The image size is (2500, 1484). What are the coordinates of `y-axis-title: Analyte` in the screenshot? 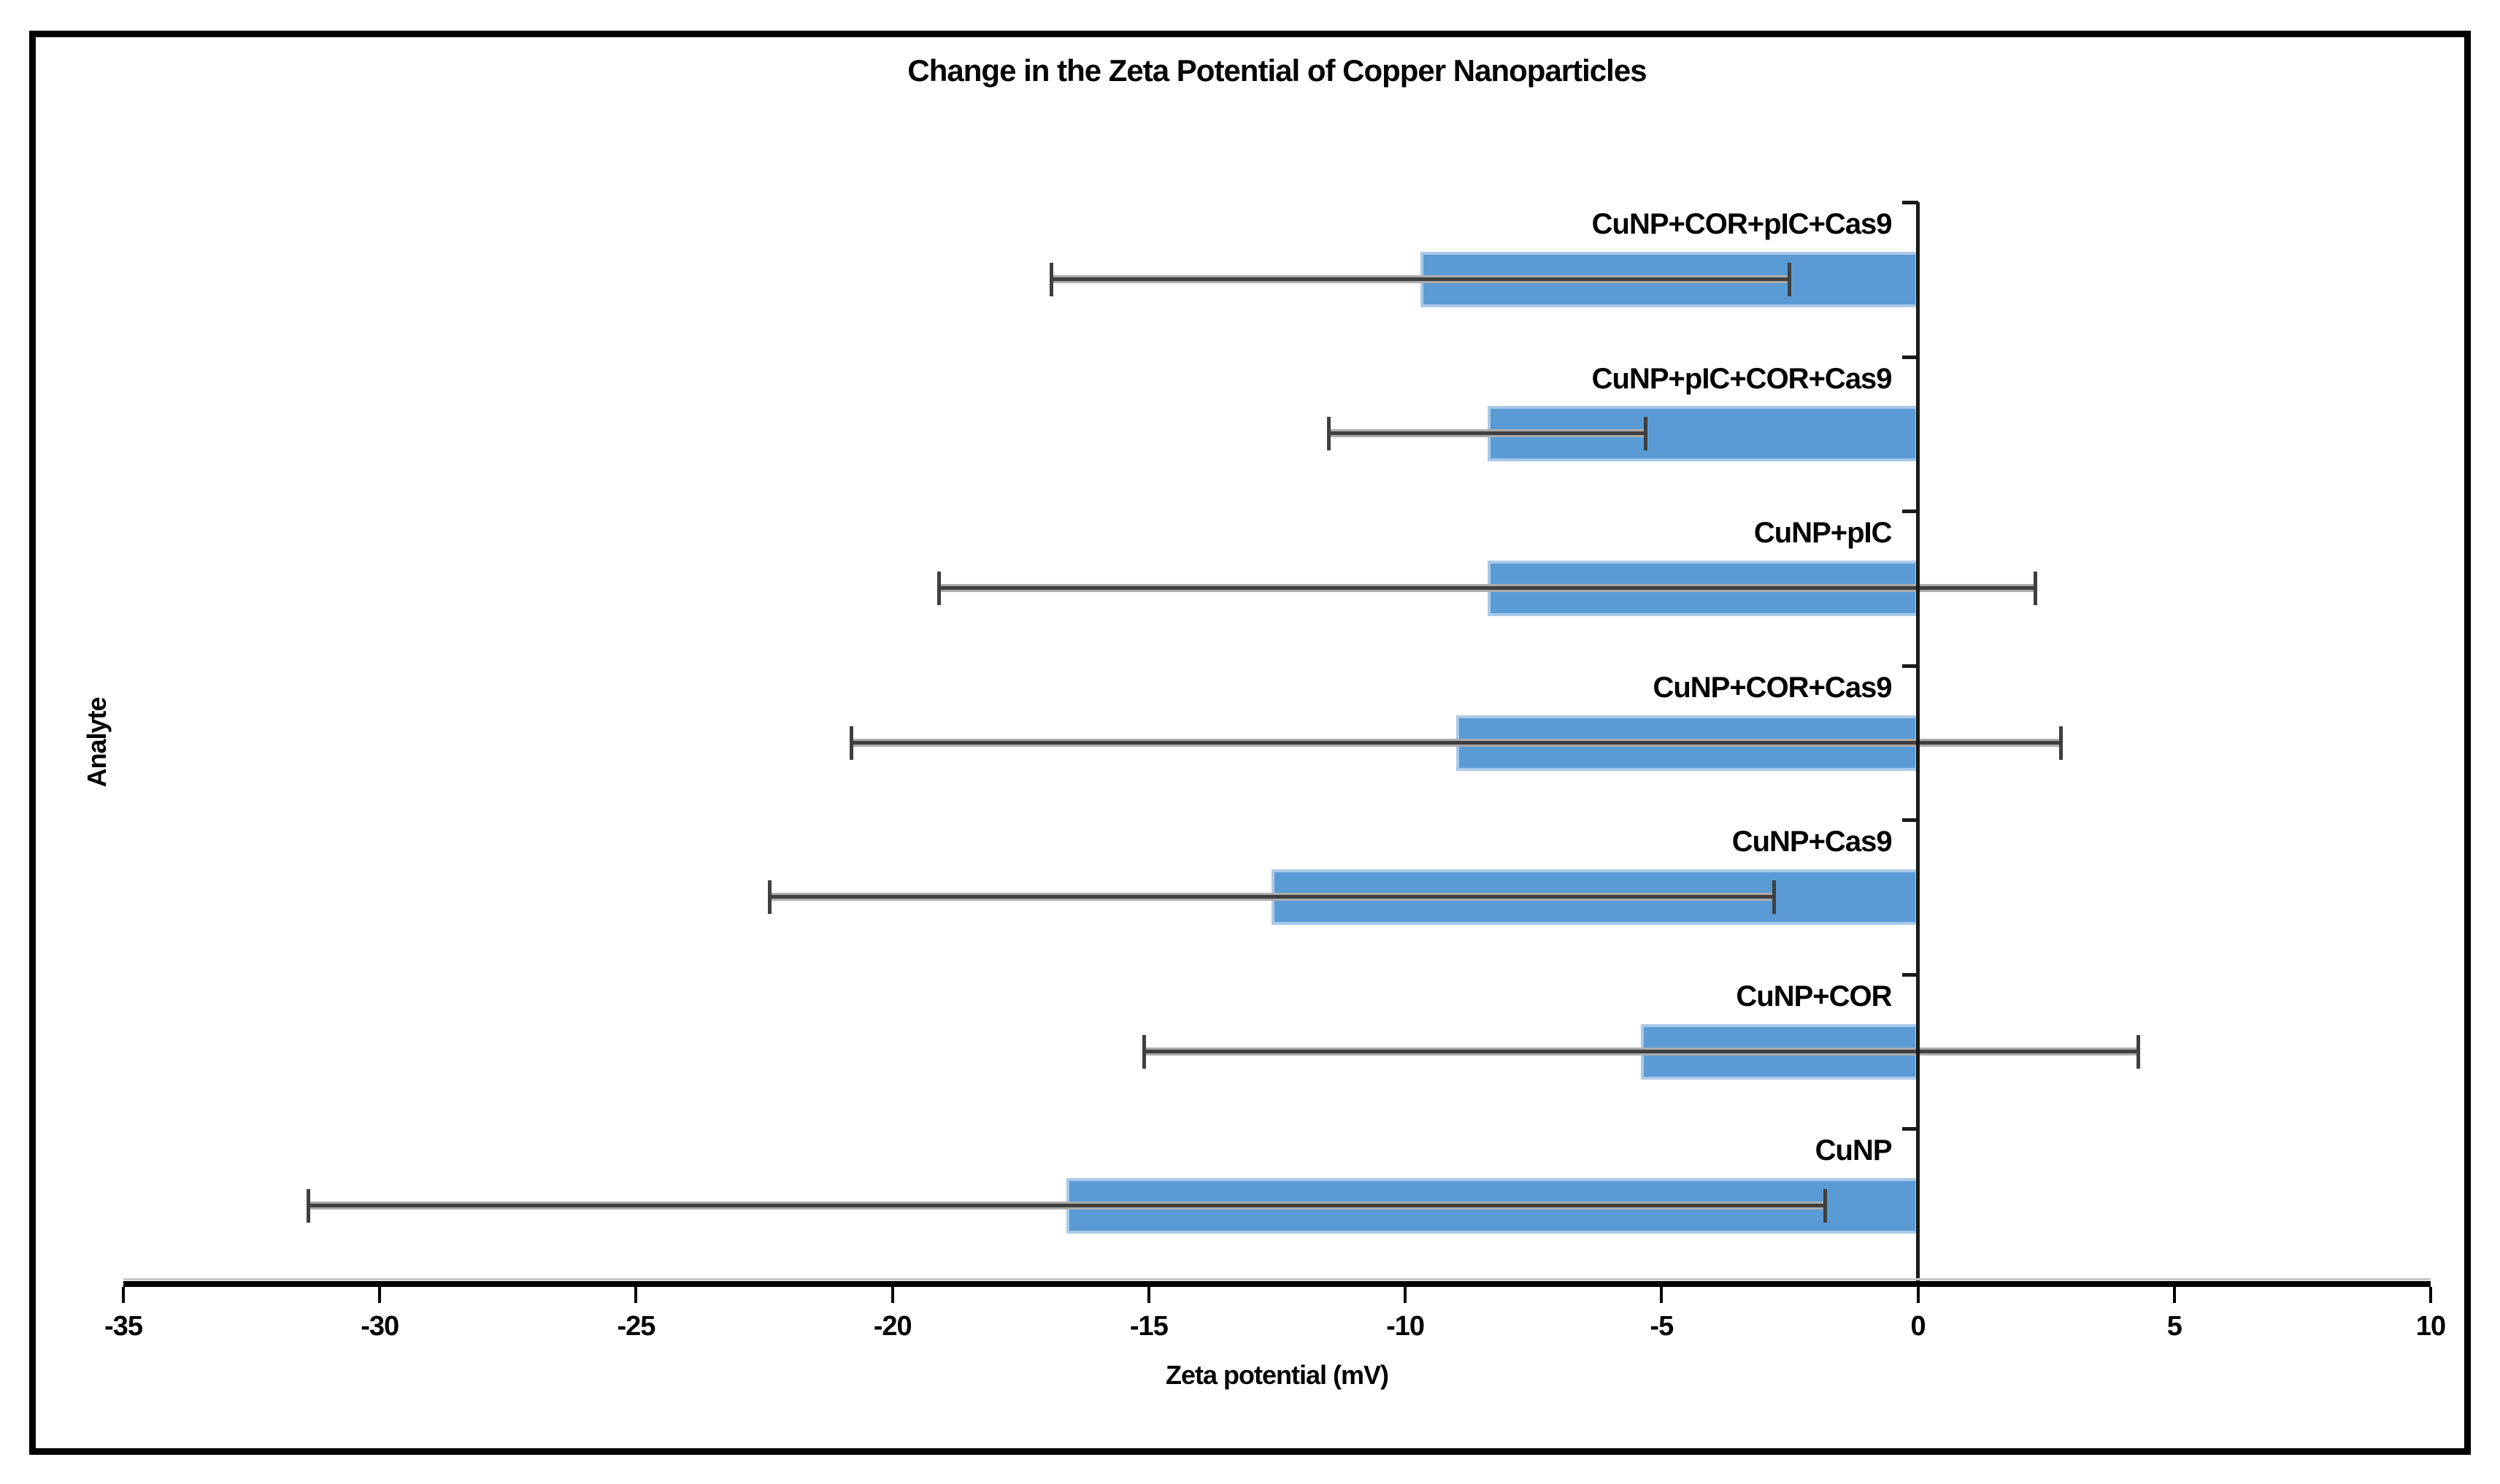 It's located at (97, 742).